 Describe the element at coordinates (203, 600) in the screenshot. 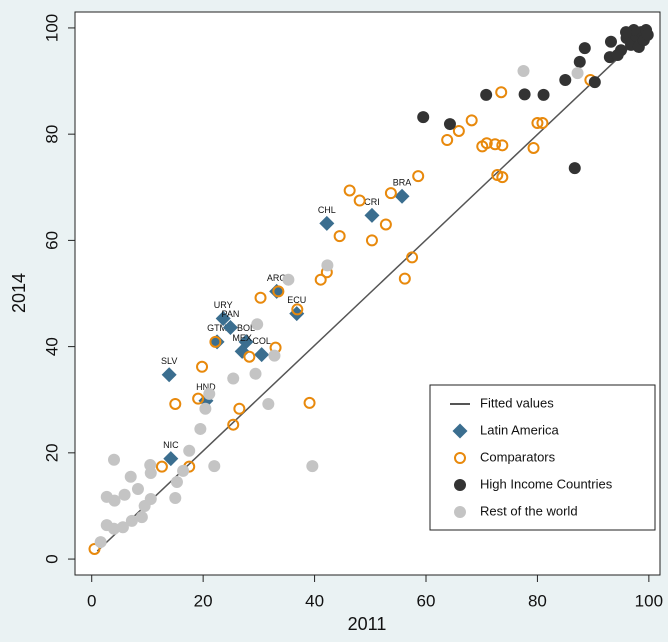

I see `x-tick-label: 20` at that location.